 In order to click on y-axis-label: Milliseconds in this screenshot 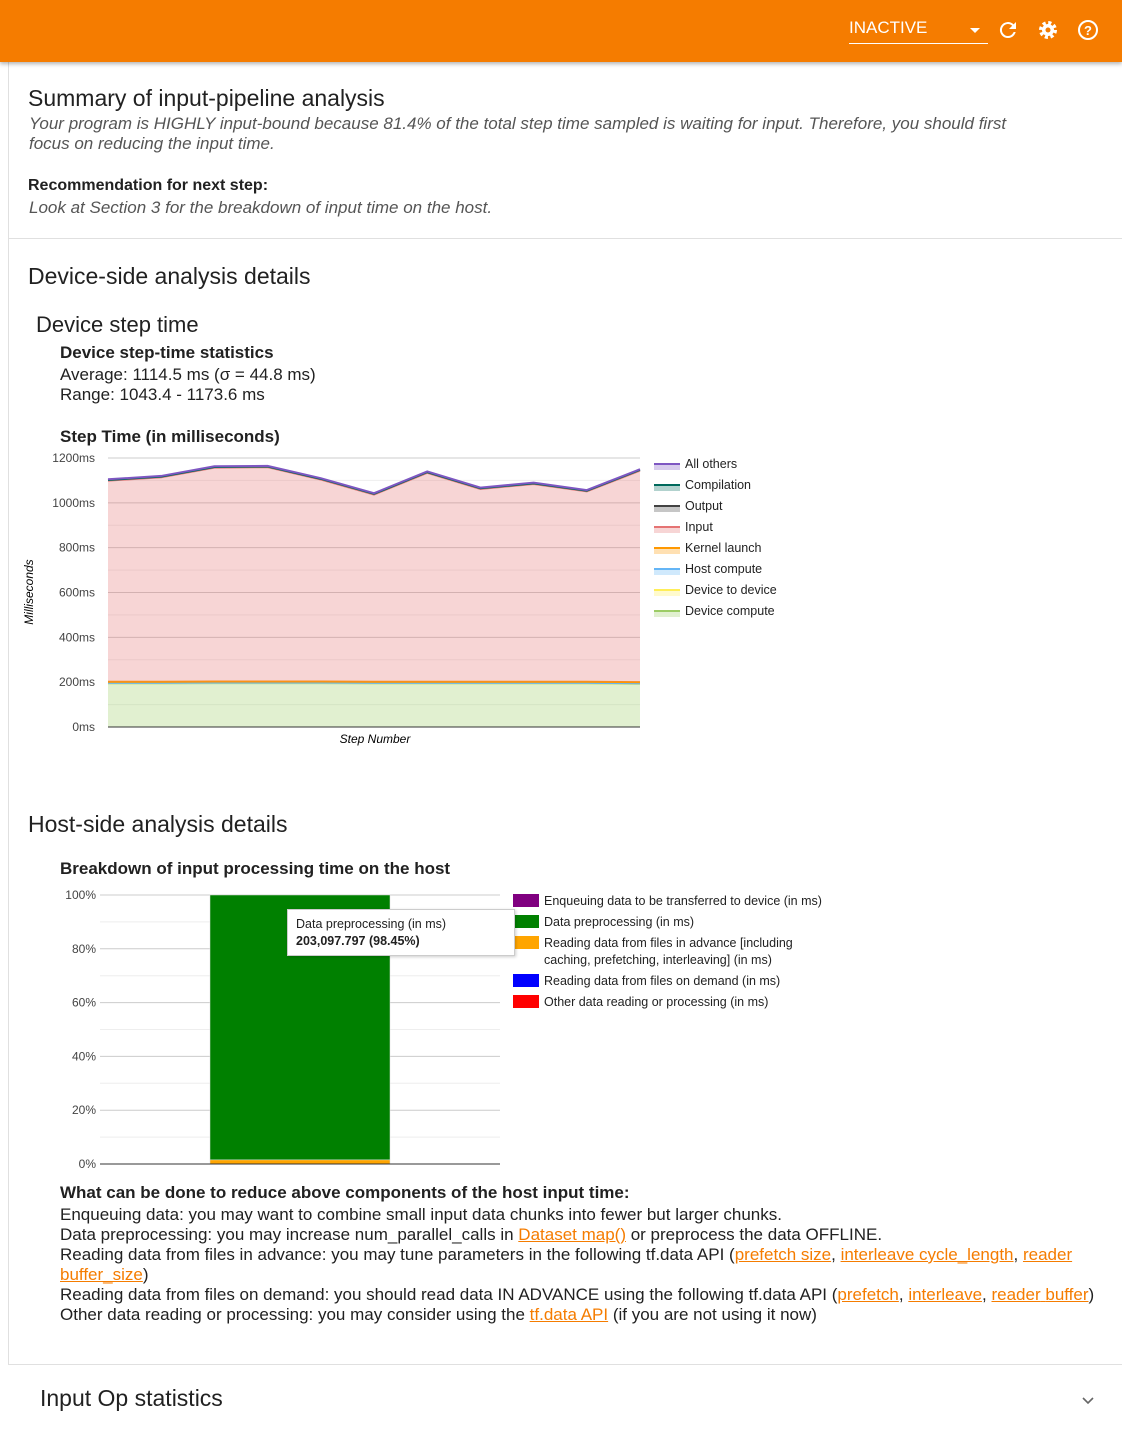, I will do `click(29, 591)`.